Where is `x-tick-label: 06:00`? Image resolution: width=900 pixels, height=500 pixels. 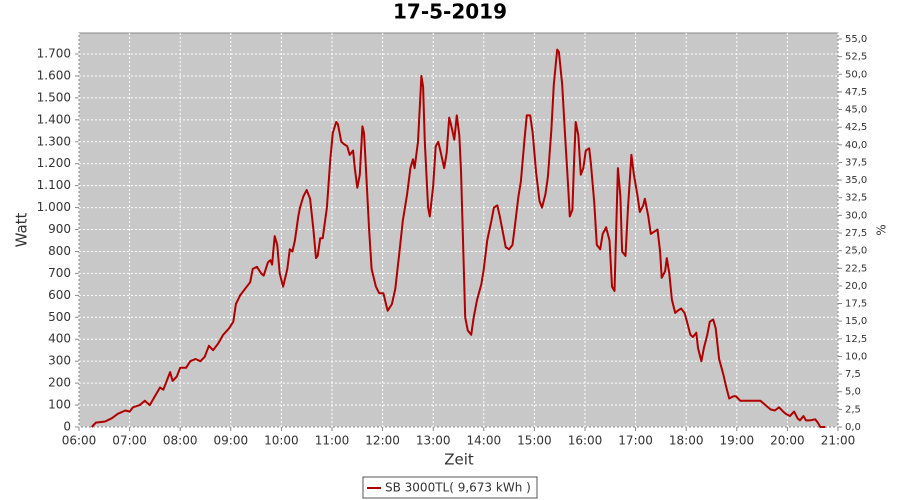 x-tick-label: 06:00 is located at coordinates (79, 441).